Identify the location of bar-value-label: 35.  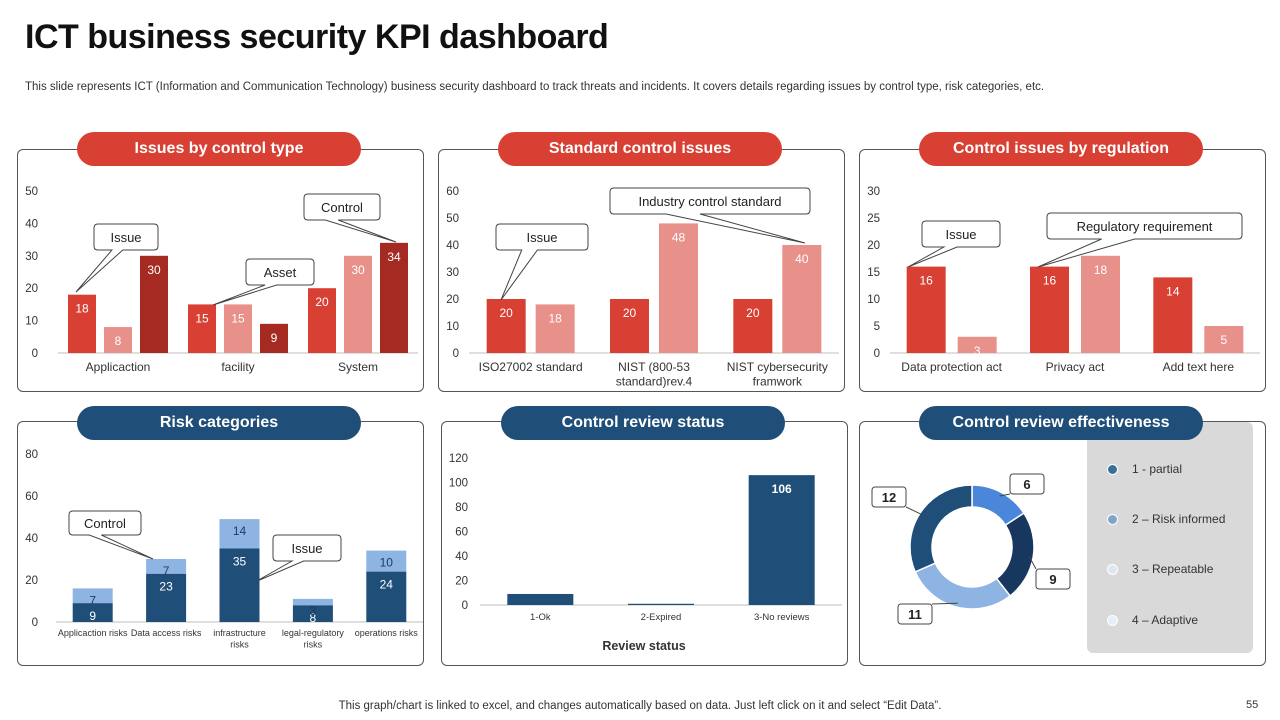
(240, 562).